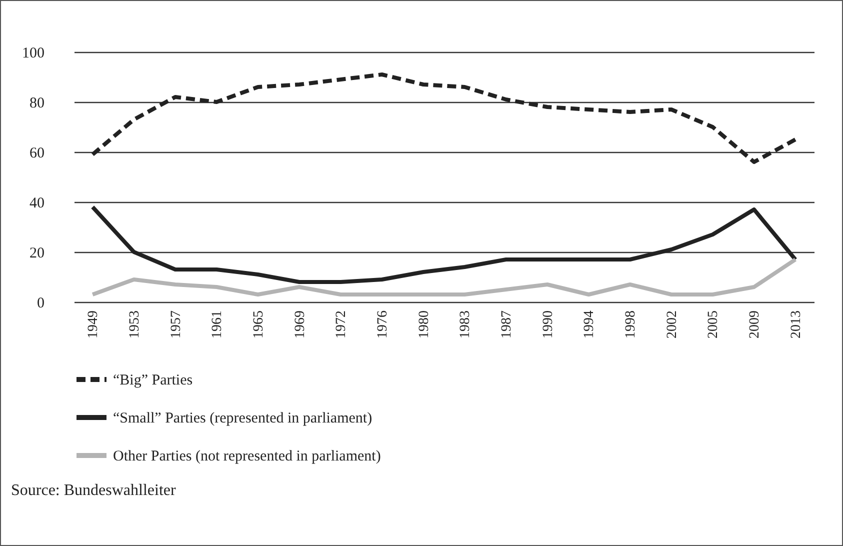  What do you see at coordinates (37, 254) in the screenshot?
I see `y-tick-label: 20` at bounding box center [37, 254].